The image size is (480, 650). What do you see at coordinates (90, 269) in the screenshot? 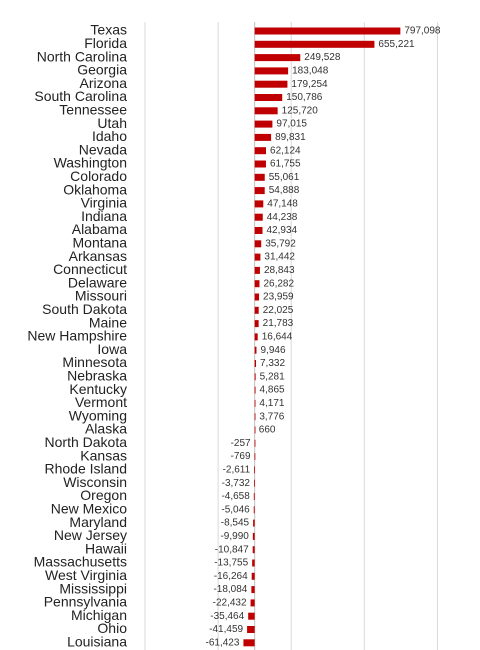
I see `category-label: Connecticut` at bounding box center [90, 269].